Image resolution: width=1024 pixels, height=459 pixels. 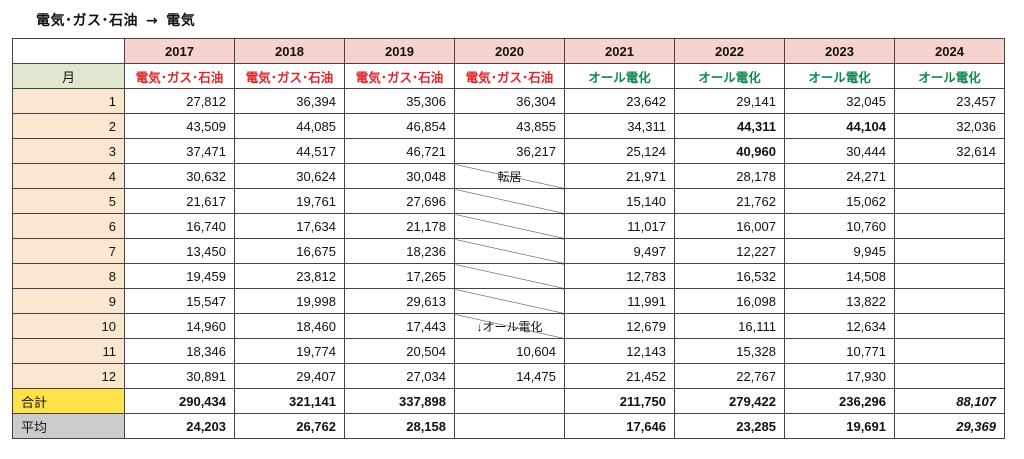 I want to click on year-header: 2018, so click(x=289, y=51).